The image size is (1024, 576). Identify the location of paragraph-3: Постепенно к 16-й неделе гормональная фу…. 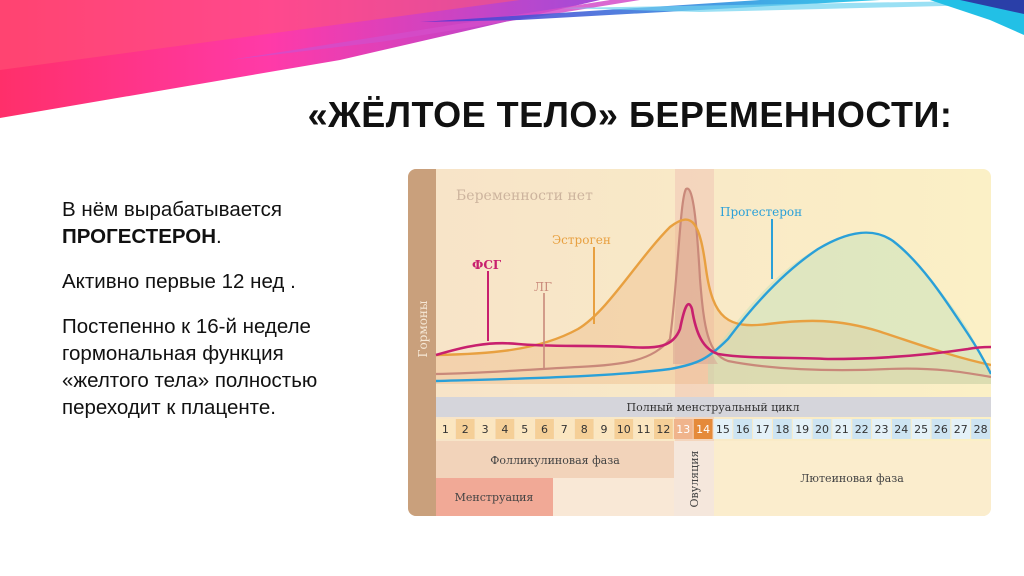
(190, 367).